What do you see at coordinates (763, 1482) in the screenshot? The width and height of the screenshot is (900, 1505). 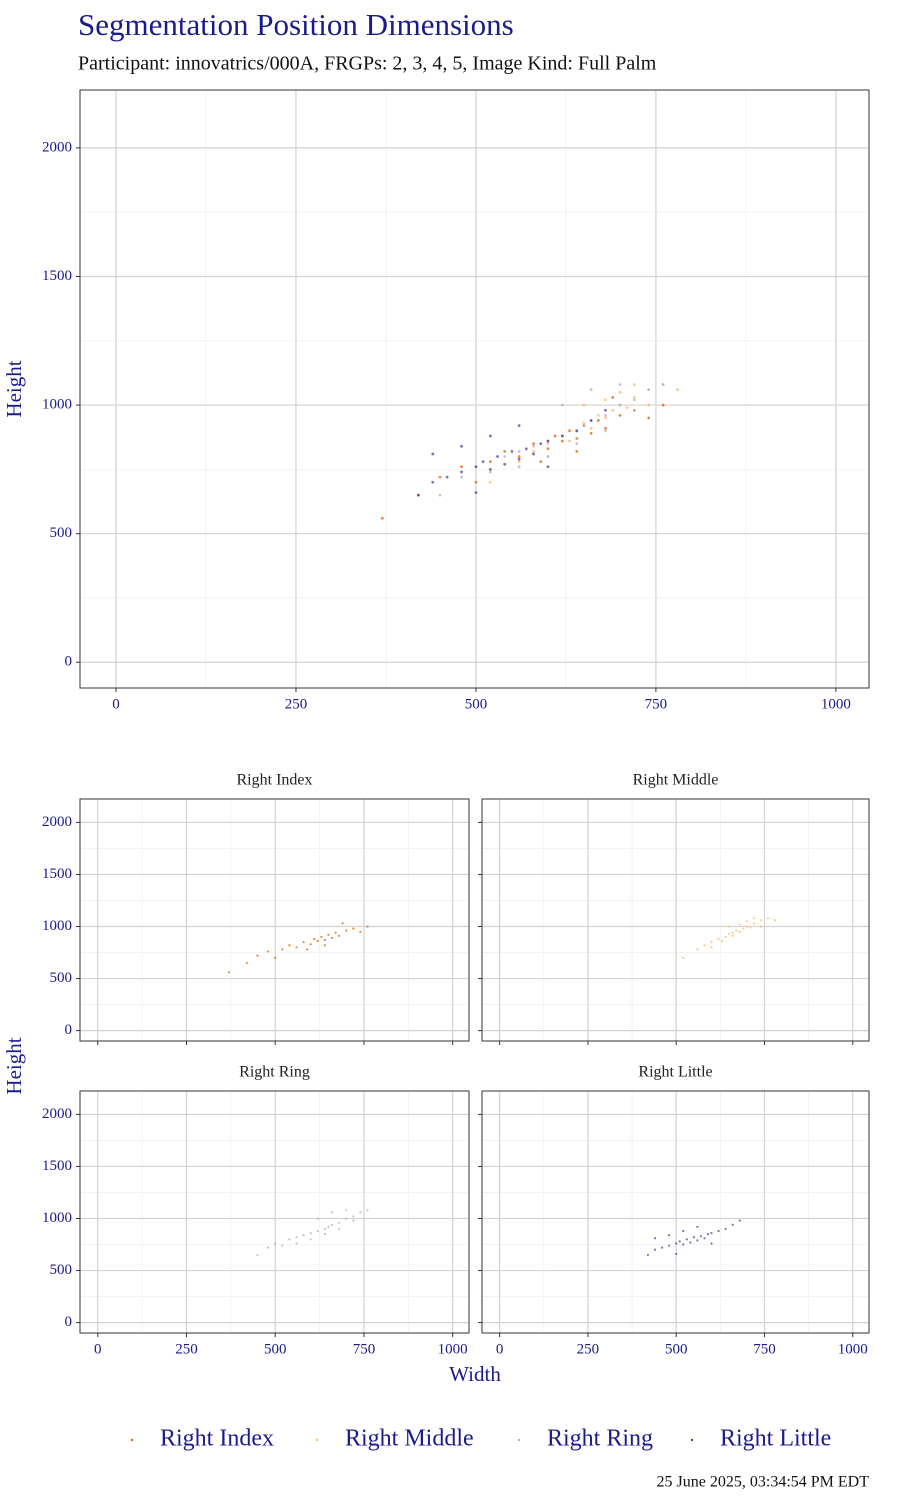 I see `caption: 25 June 2025, 03:34:54 PM EDT` at bounding box center [763, 1482].